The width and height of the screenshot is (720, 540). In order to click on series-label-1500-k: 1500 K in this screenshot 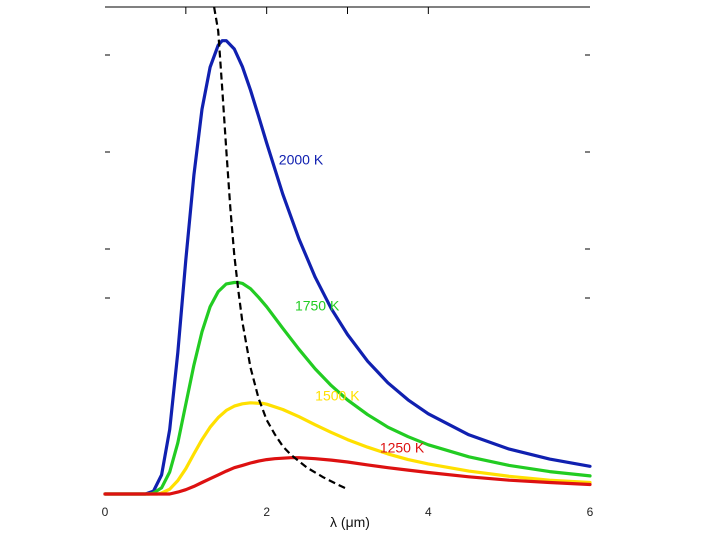, I will do `click(337, 395)`.